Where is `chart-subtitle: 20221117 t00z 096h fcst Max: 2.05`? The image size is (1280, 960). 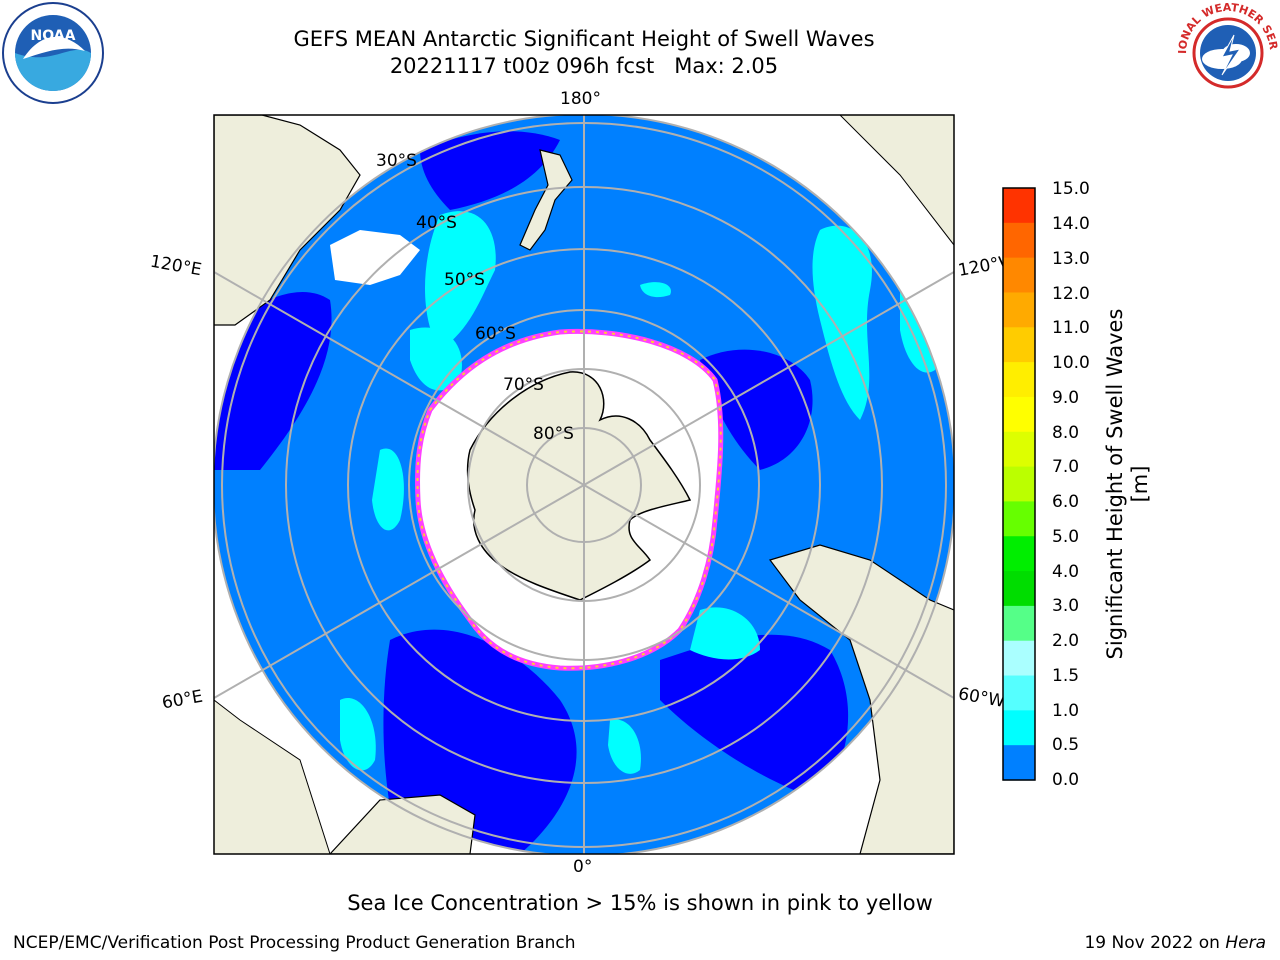 chart-subtitle: 20221117 t00z 096h fcst Max: 2.05 is located at coordinates (584, 66).